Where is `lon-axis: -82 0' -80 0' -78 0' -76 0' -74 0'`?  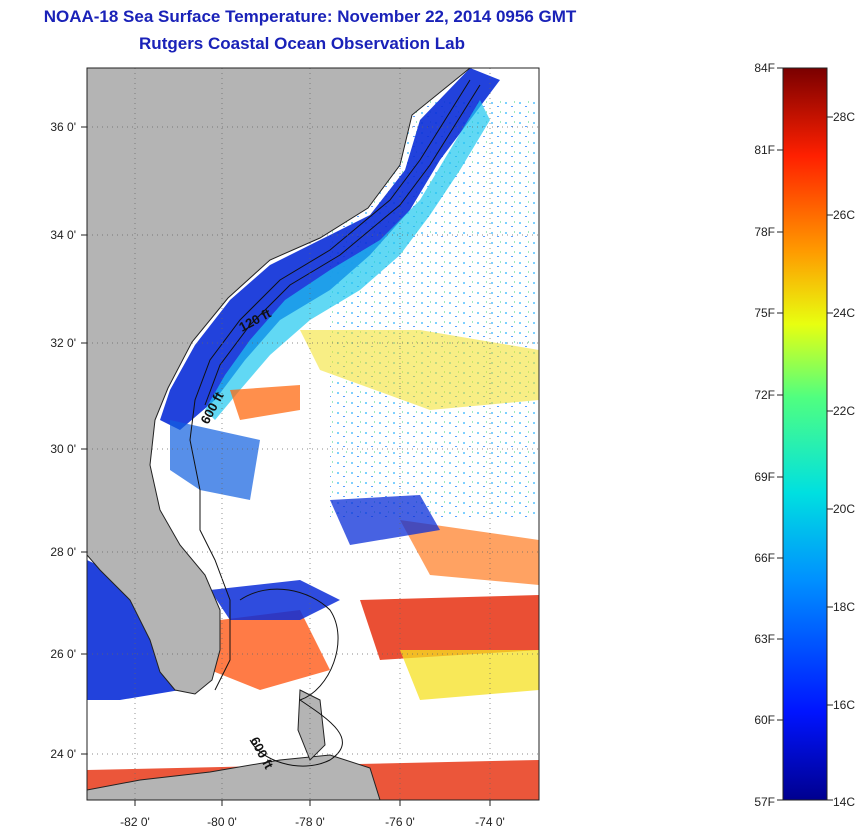 lon-axis: -82 0' -80 0' -78 0' -76 0' -74 0' is located at coordinates (312, 814).